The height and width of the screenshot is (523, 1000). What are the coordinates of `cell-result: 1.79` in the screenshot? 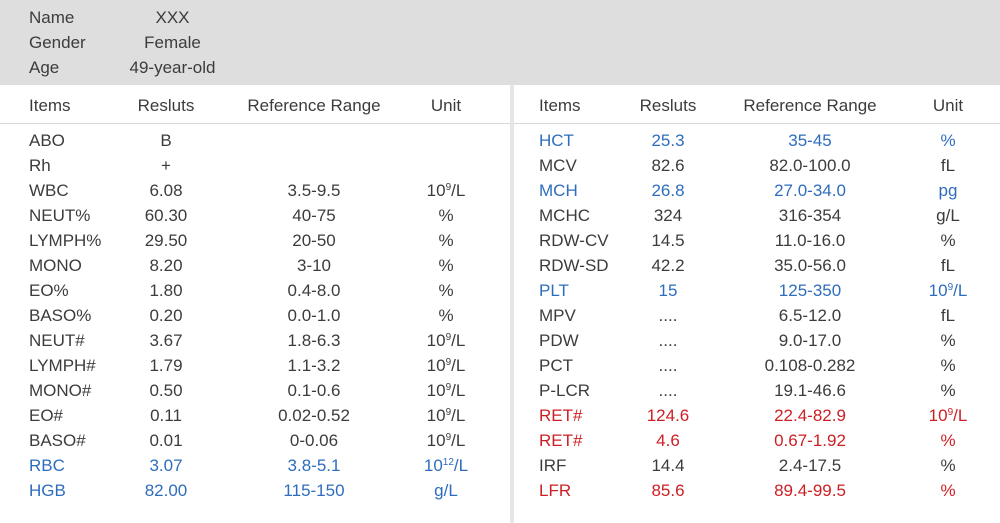 It's located at (166, 365).